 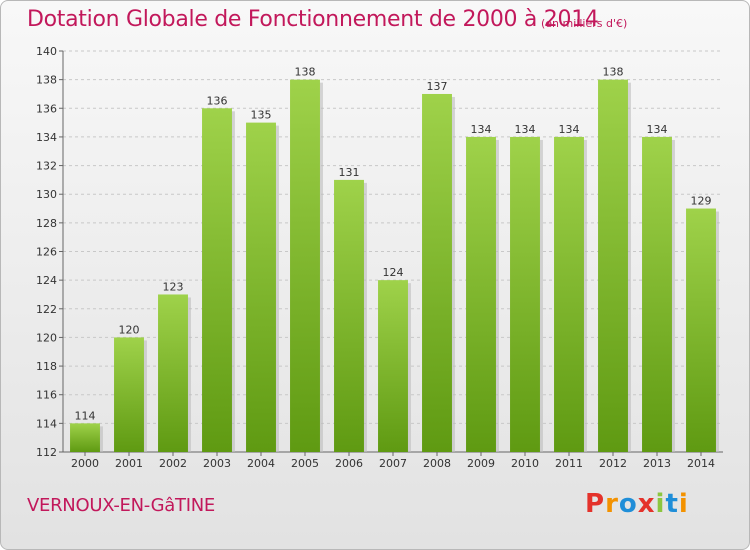 I want to click on x-tick-label-2001: 2001, so click(x=129, y=463).